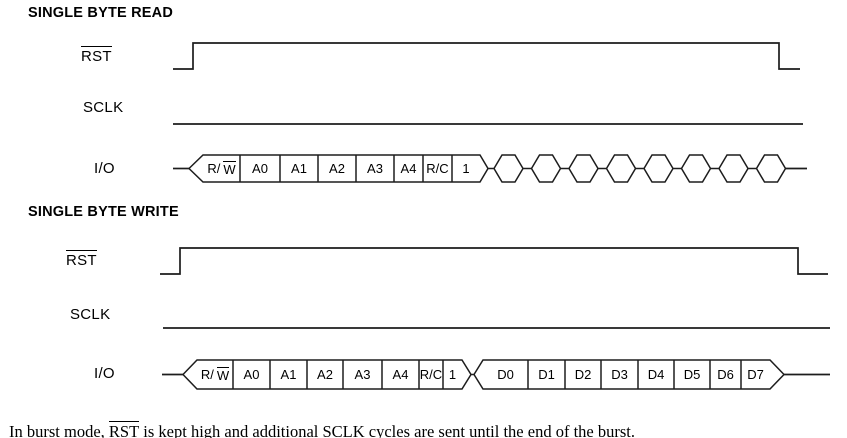 The image size is (847, 438). What do you see at coordinates (124, 429) in the screenshot?
I see `caption-rst-overlined: RST` at bounding box center [124, 429].